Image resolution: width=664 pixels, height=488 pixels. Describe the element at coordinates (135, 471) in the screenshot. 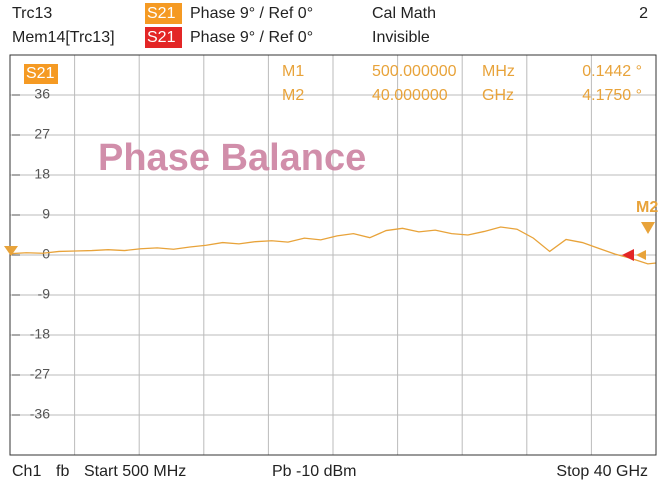

I see `footer-start: Start 500 MHz` at that location.